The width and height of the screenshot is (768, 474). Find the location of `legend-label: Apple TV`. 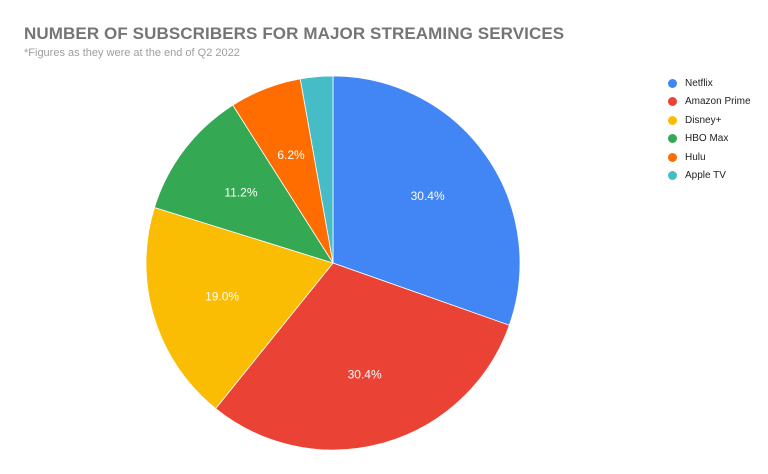

legend-label: Apple TV is located at coordinates (705, 176).